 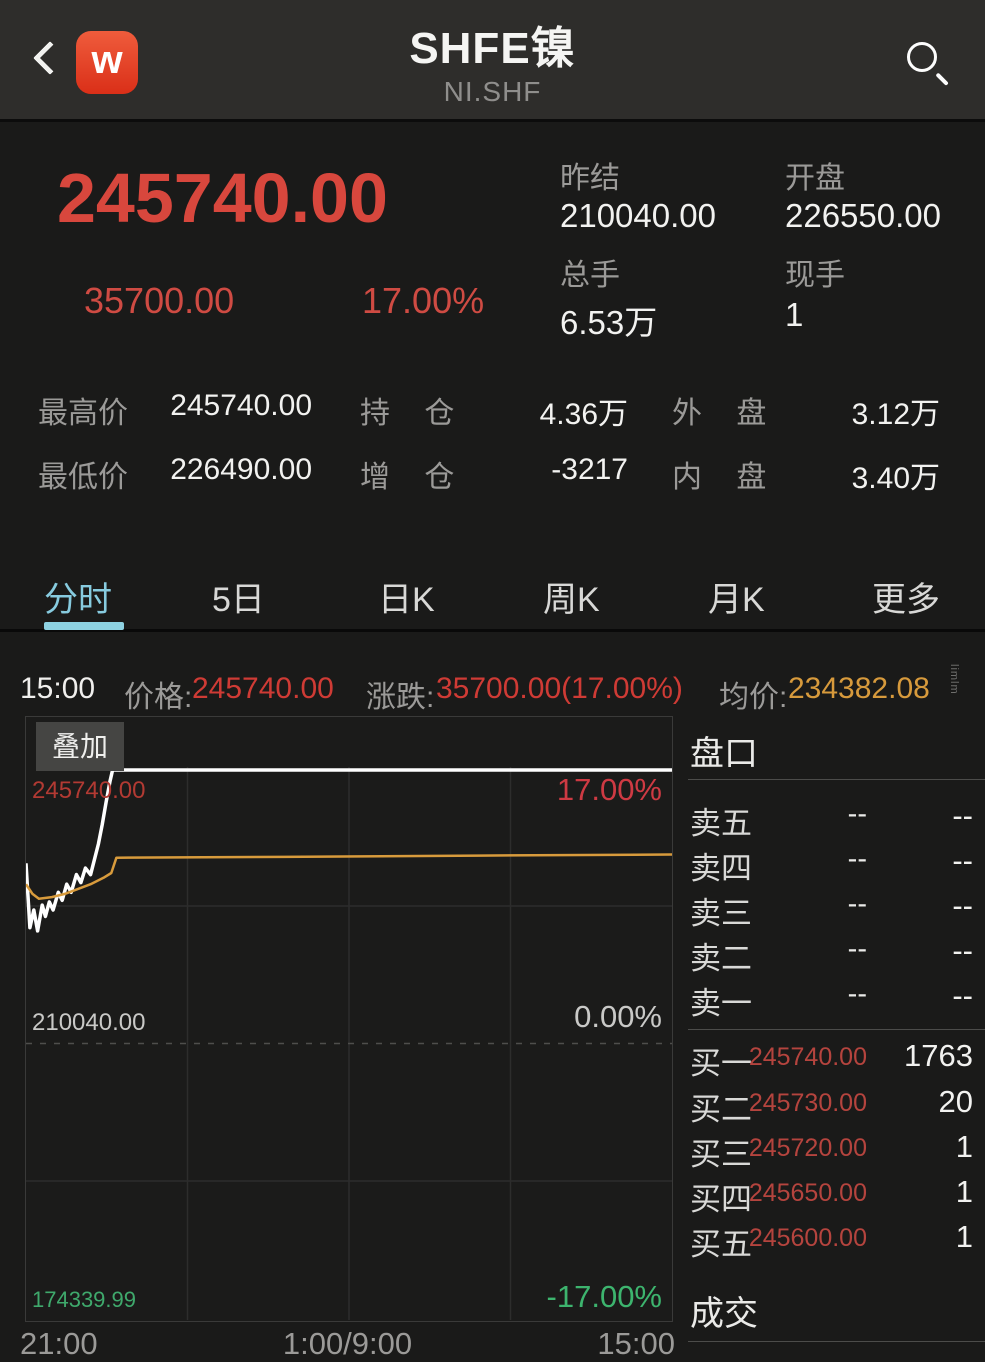 I want to click on tab-more: 更多, so click(x=906, y=600).